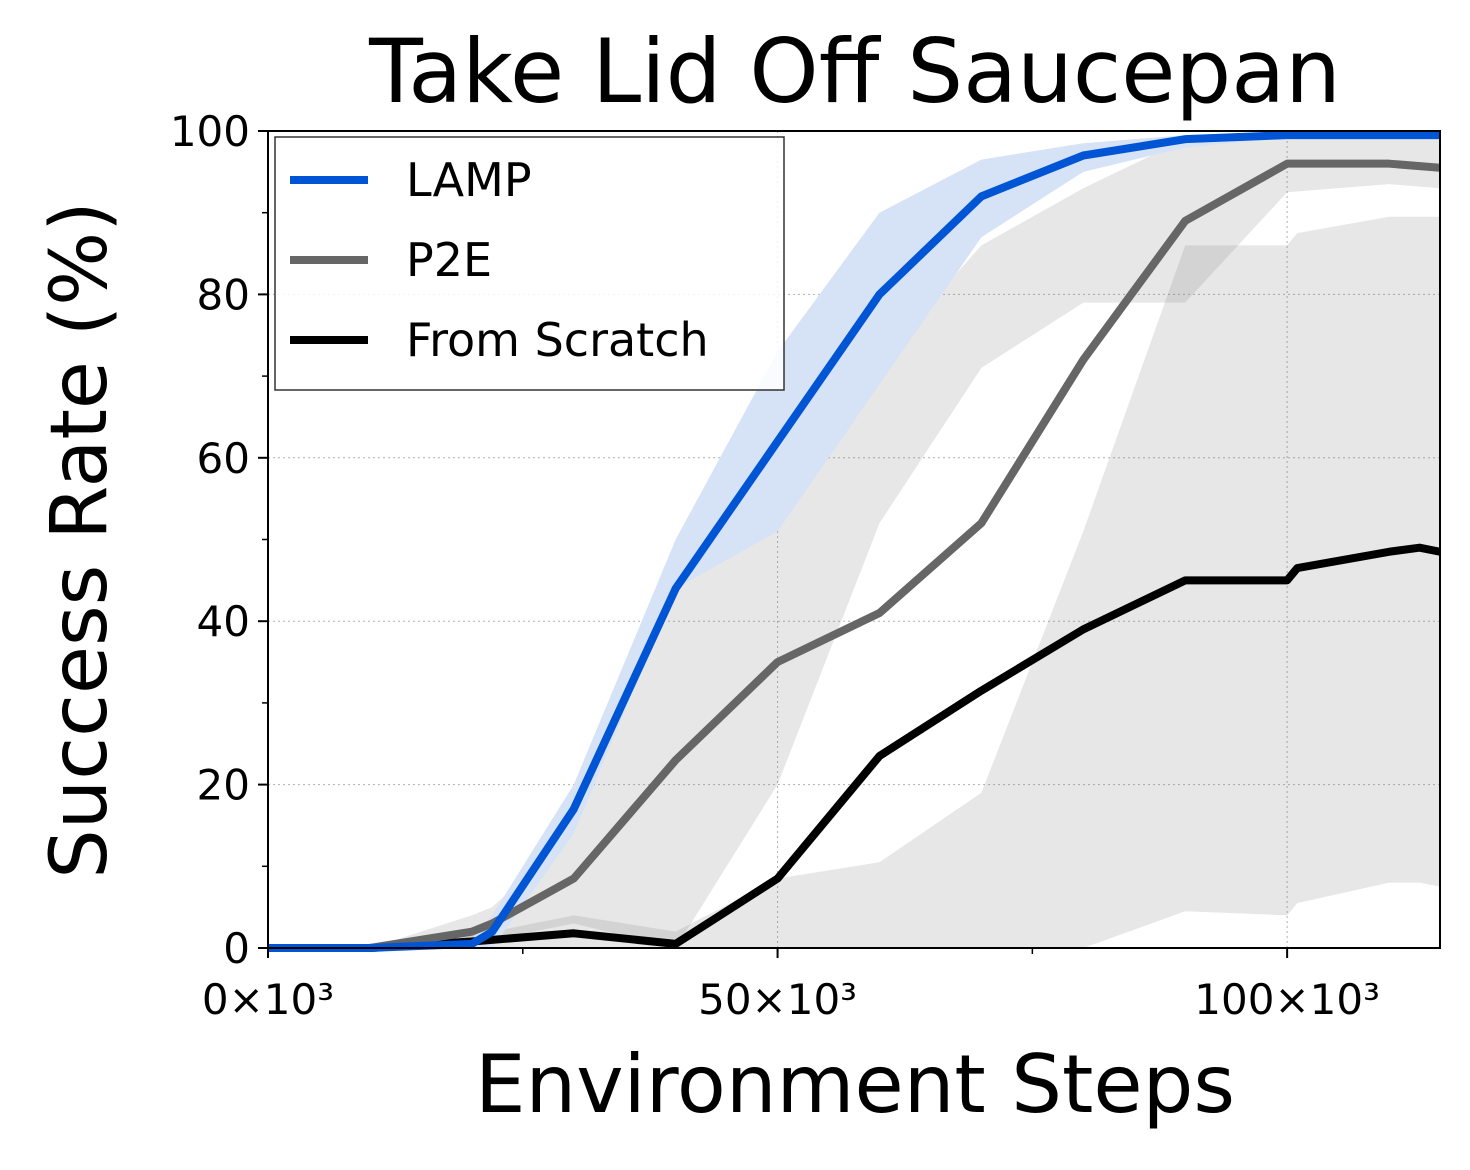 This screenshot has width=1470, height=1170. Describe the element at coordinates (268, 999) in the screenshot. I see `x-tick-label: 0×10³` at that location.